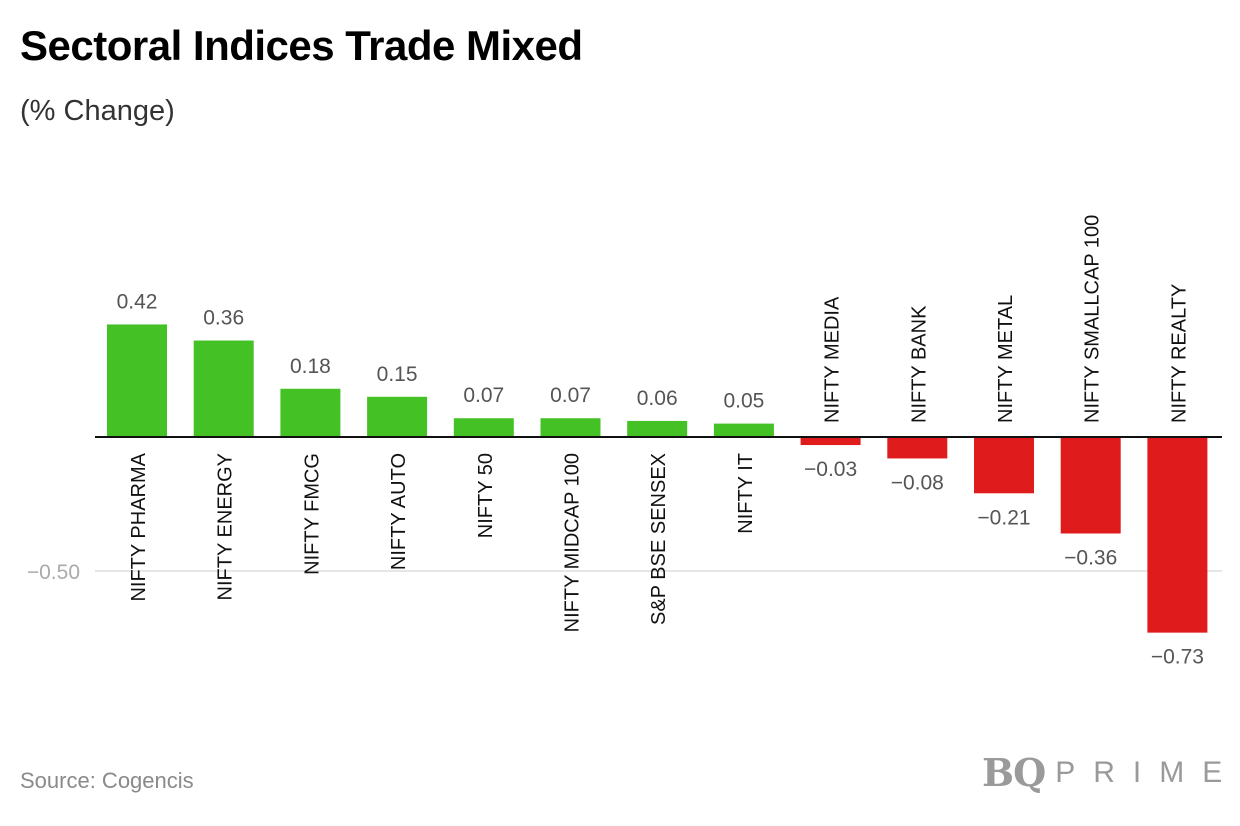 This screenshot has height=826, width=1240. Describe the element at coordinates (312, 514) in the screenshot. I see `category-label: NIFTY FMCG` at that location.